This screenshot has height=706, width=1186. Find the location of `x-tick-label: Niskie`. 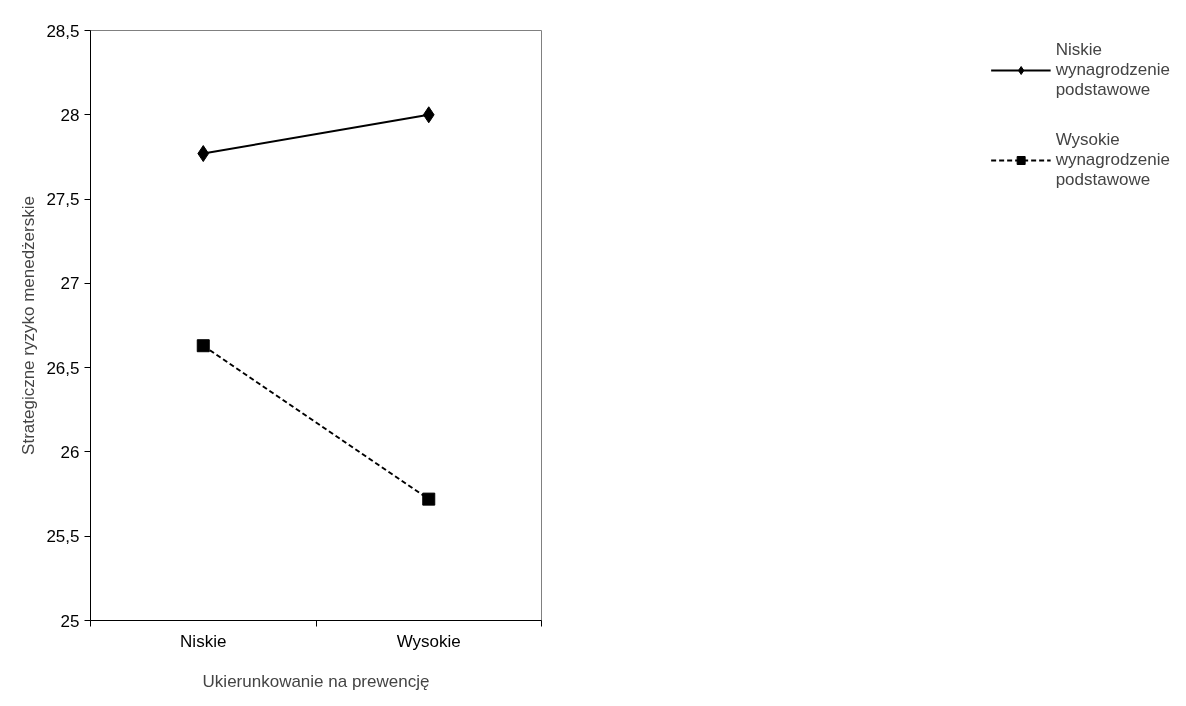

x-tick-label: Niskie is located at coordinates (203, 641).